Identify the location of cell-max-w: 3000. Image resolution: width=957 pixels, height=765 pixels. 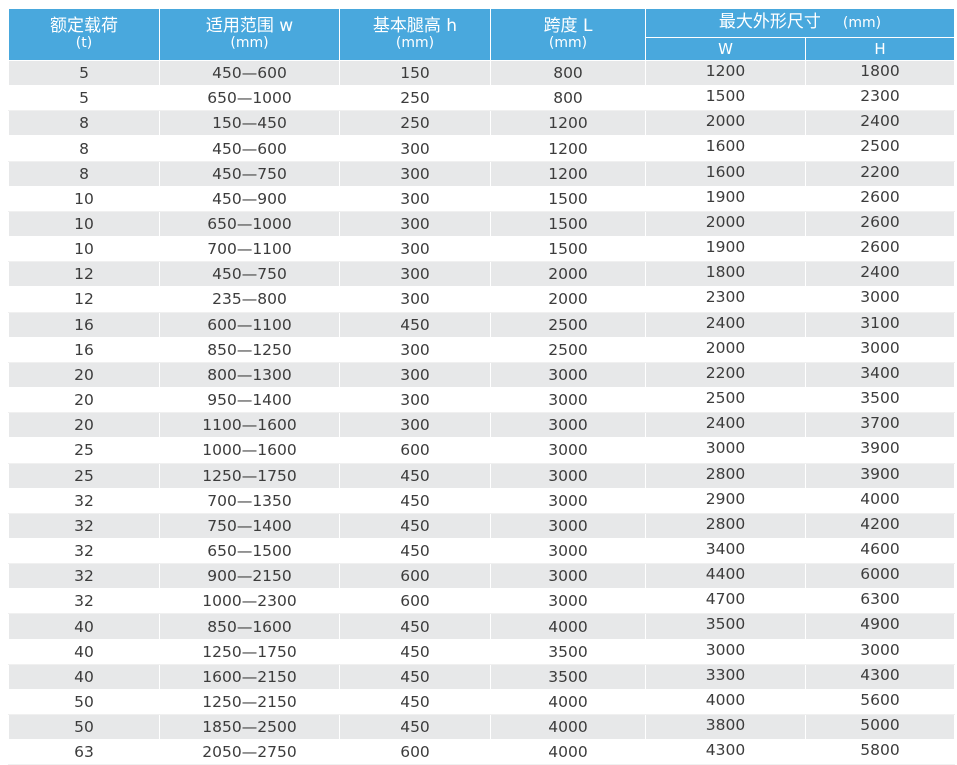
(725, 450).